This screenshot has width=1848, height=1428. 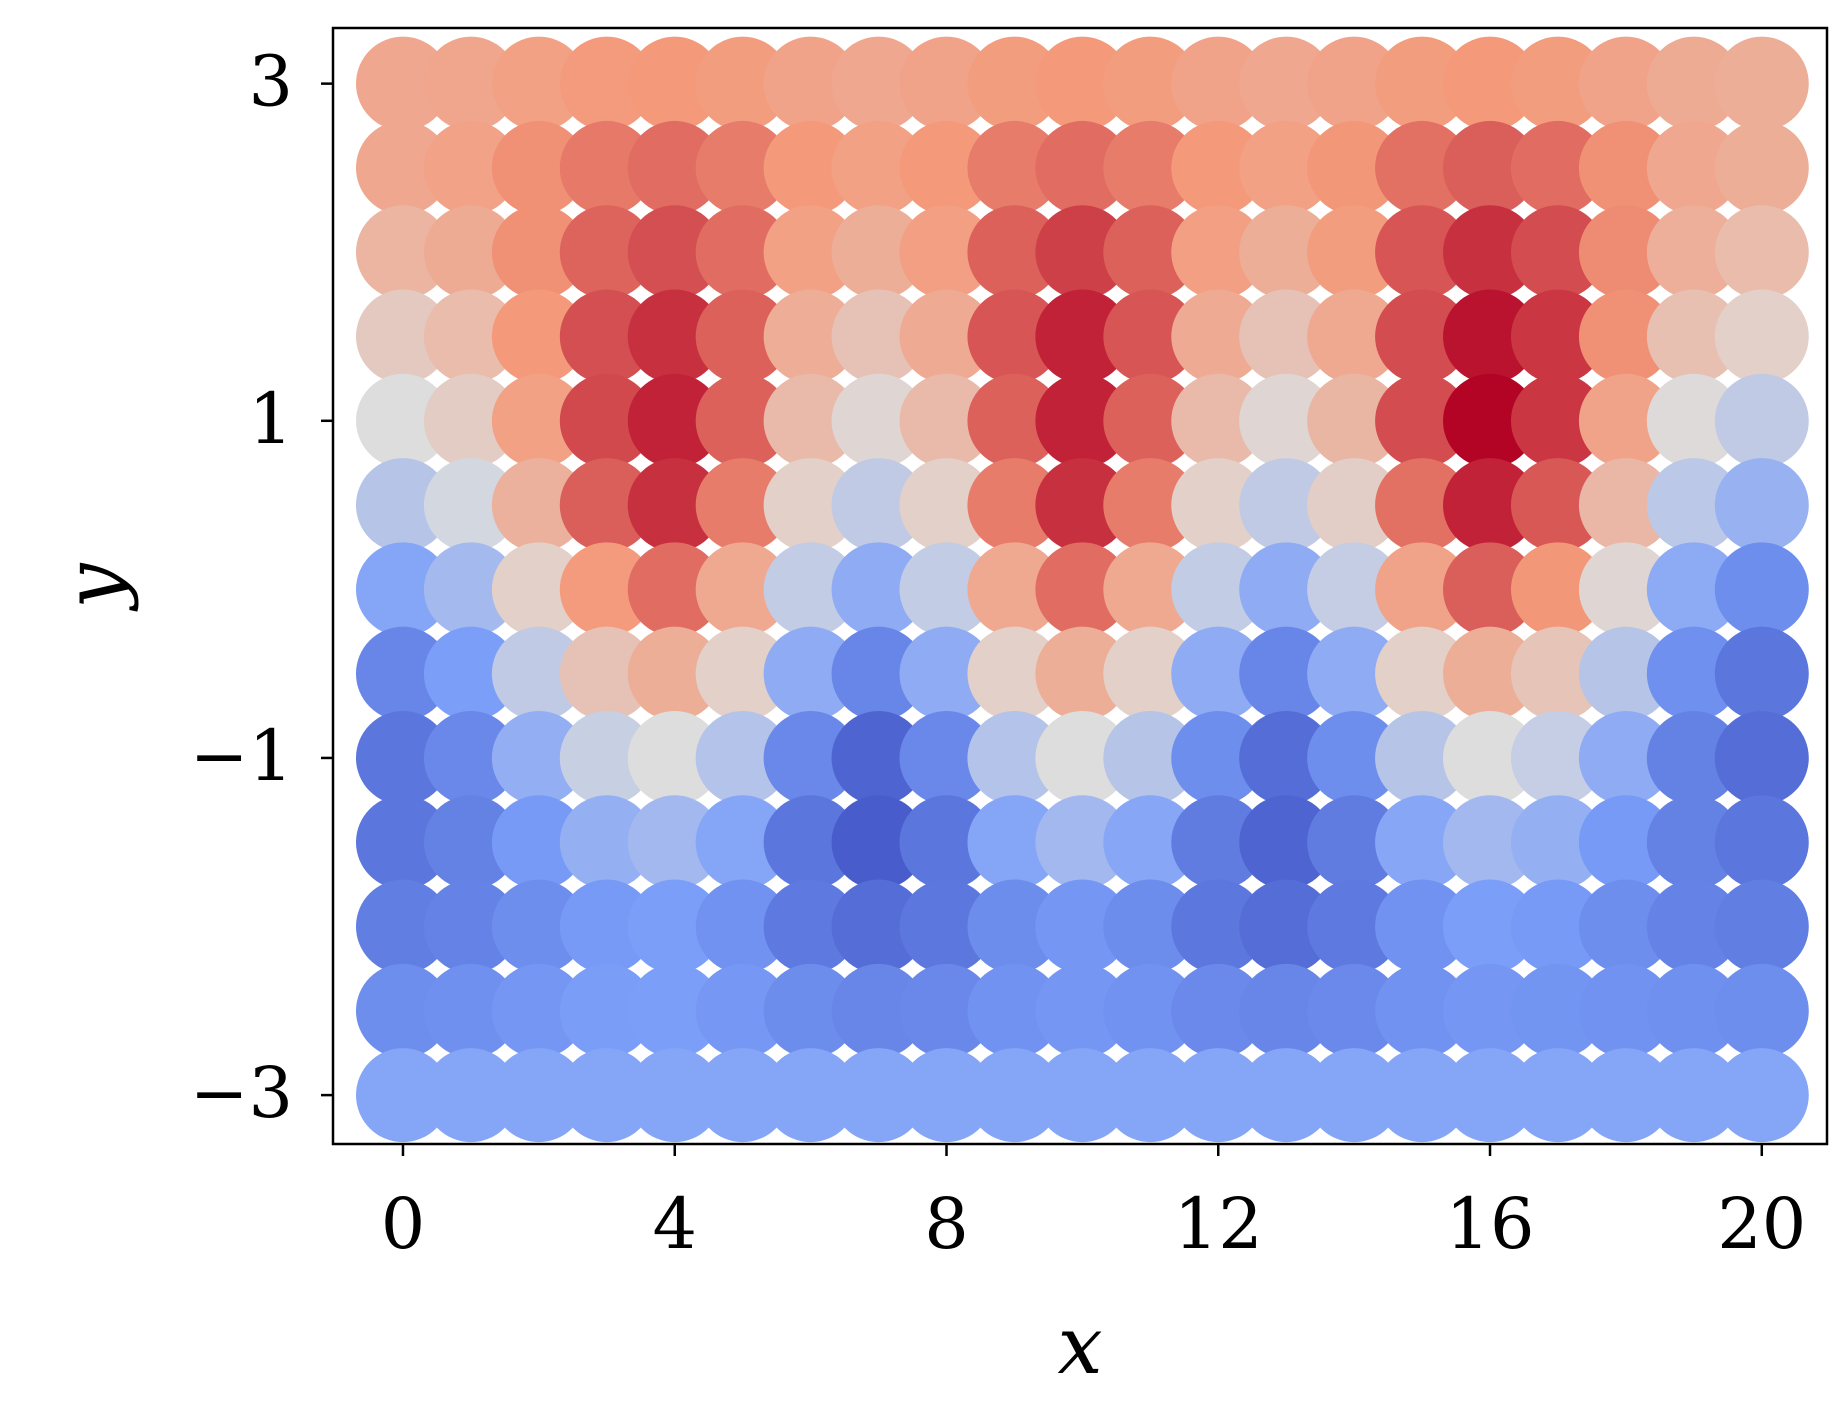 I want to click on x-tick-label: 4, so click(x=674, y=1224).